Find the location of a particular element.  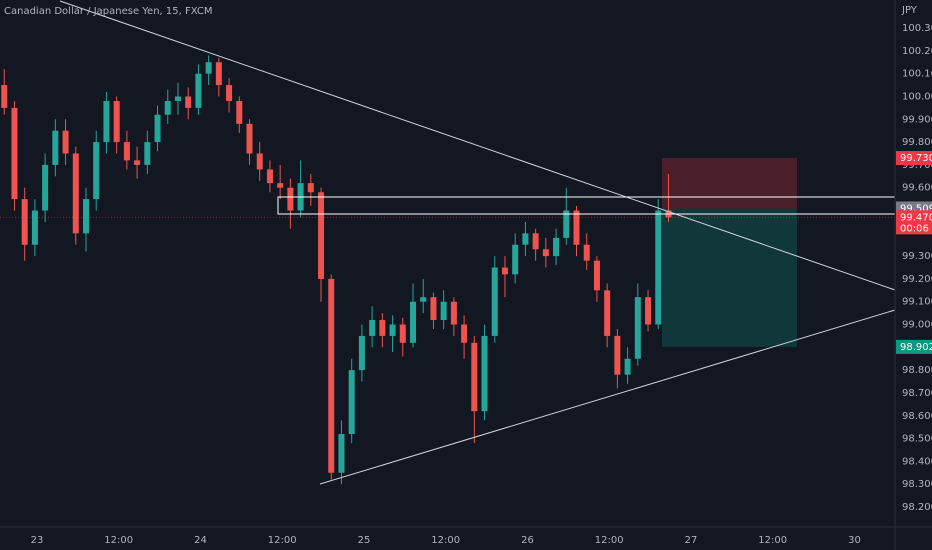

currency-label: JPY is located at coordinates (909, 10).